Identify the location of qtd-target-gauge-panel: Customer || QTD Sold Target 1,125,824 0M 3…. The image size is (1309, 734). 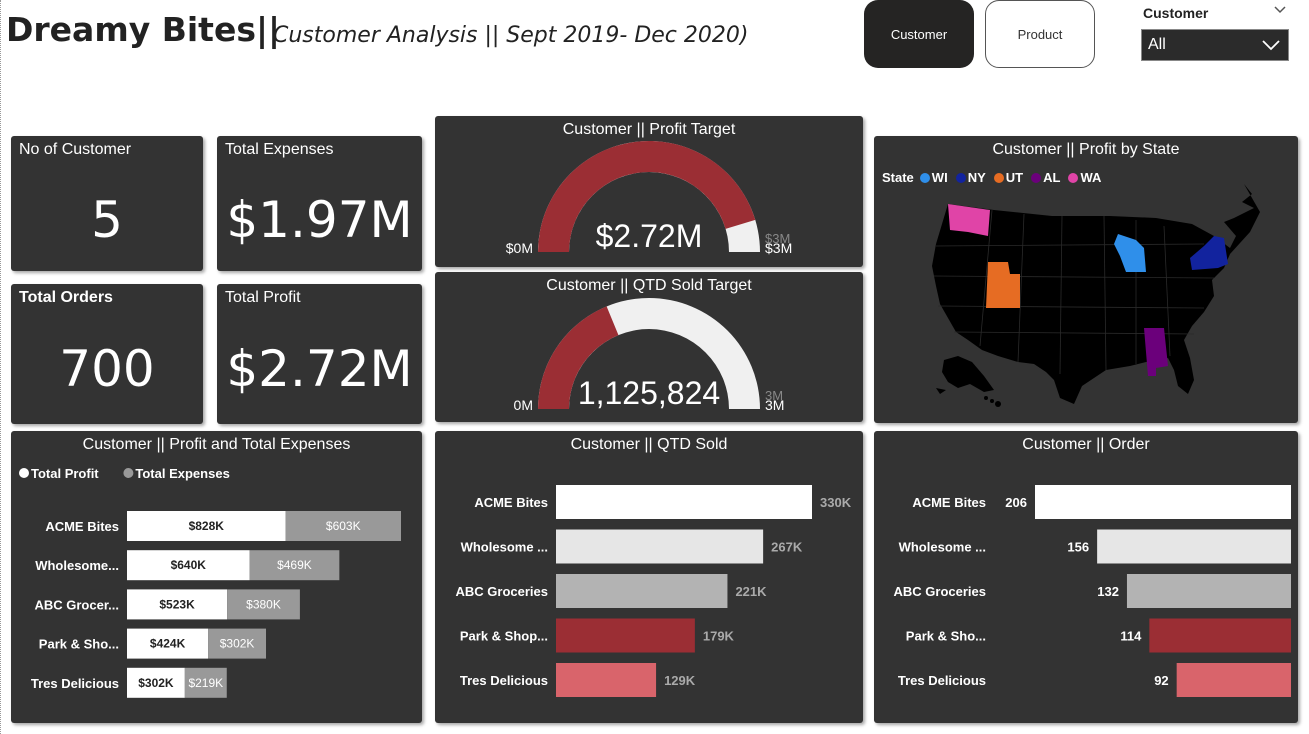
(649, 347).